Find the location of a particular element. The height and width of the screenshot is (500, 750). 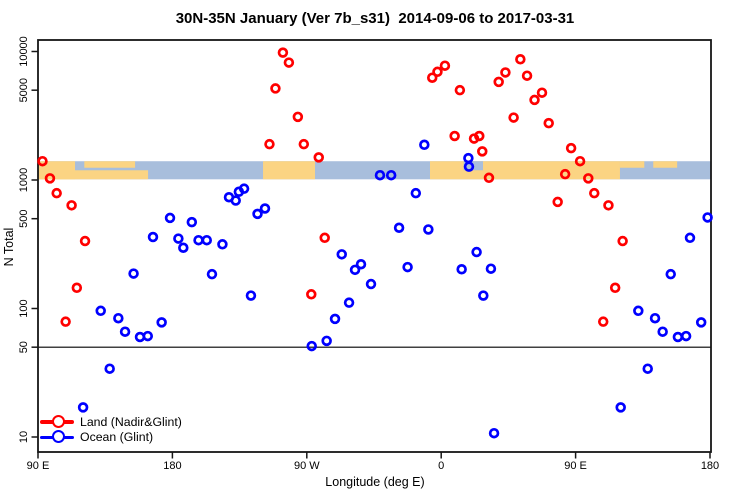

legend-item-land: Land (Nadir&Glint) is located at coordinates (111, 422).